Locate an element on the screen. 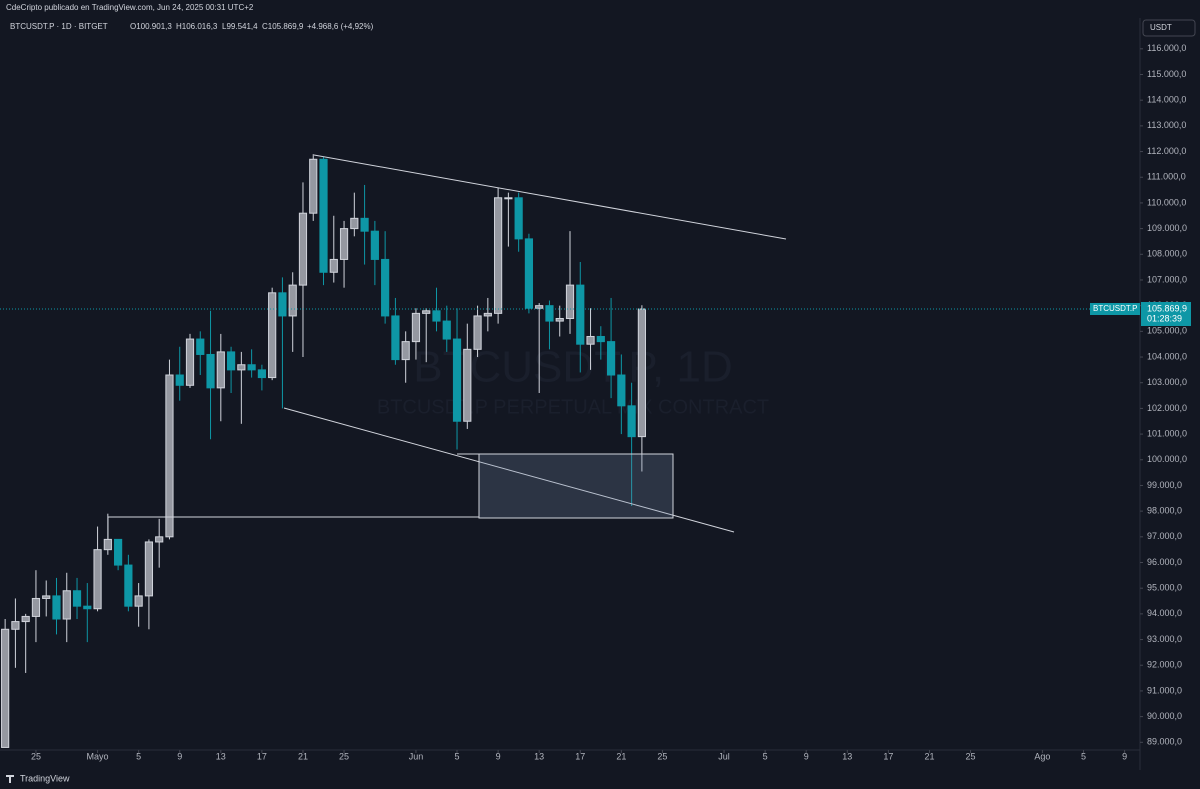  x-tick-label: Ago is located at coordinates (1042, 756).